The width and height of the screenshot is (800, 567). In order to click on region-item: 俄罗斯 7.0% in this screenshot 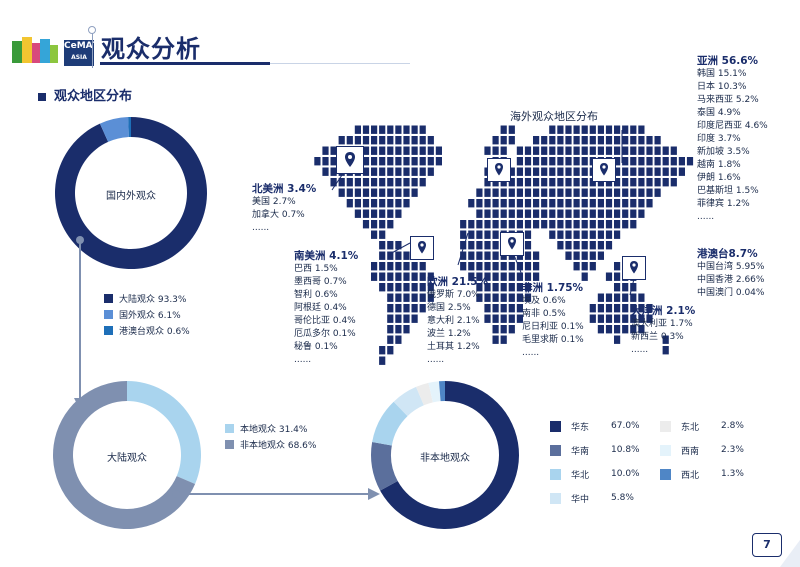, I will do `click(453, 295)`.